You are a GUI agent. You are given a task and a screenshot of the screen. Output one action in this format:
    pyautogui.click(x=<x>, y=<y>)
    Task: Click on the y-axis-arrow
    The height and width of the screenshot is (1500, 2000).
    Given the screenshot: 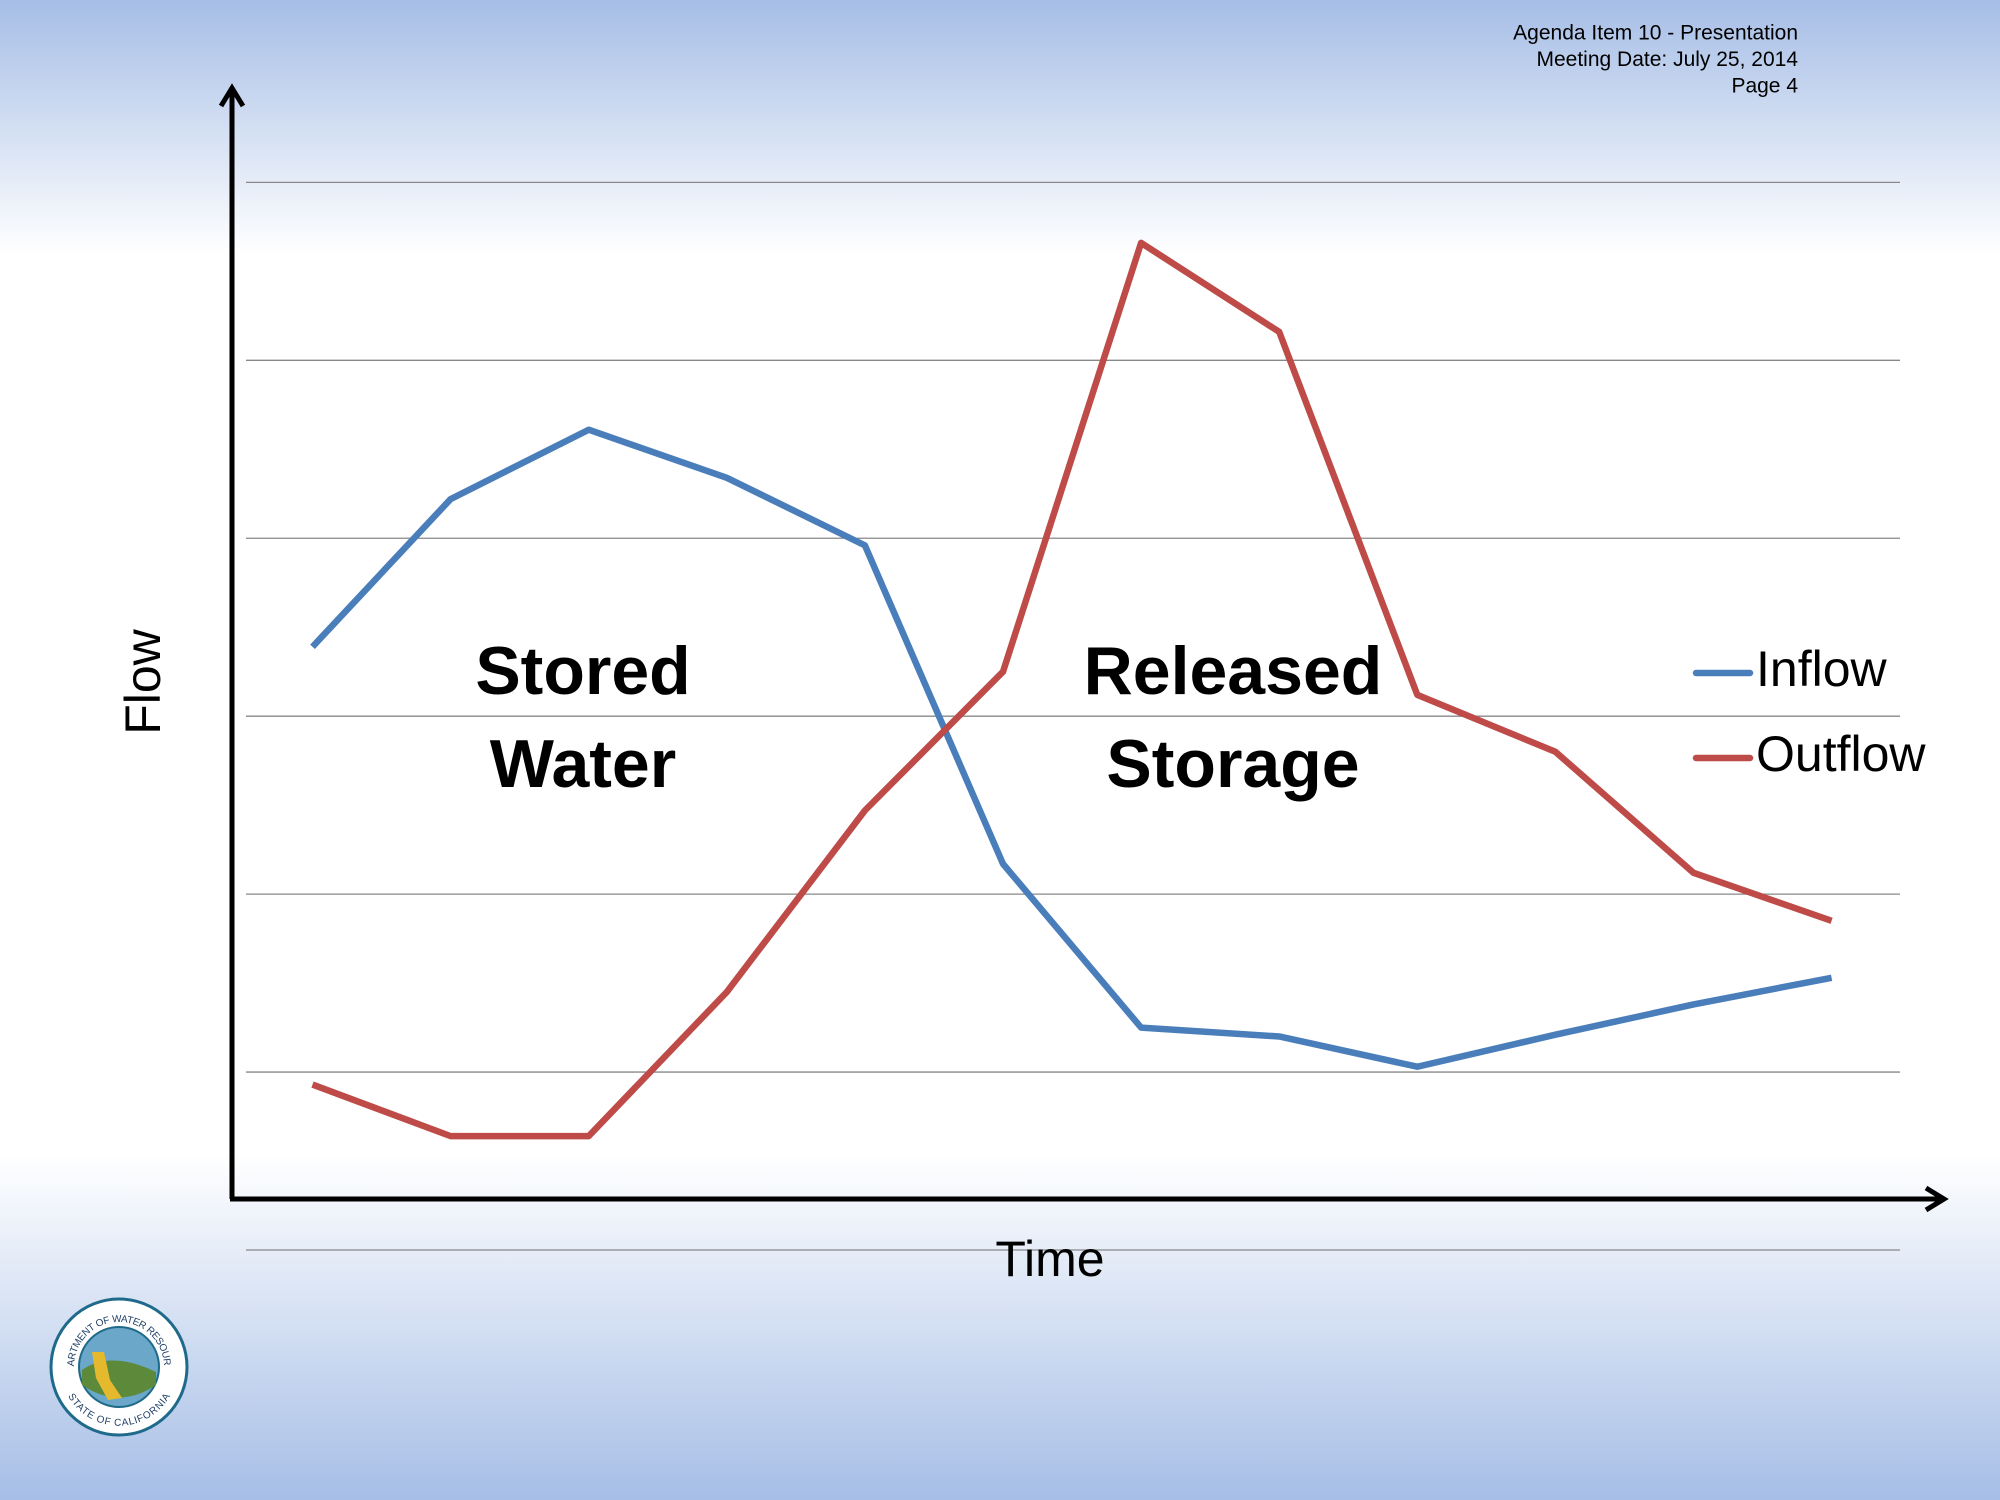 What is the action you would take?
    pyautogui.click(x=232, y=95)
    